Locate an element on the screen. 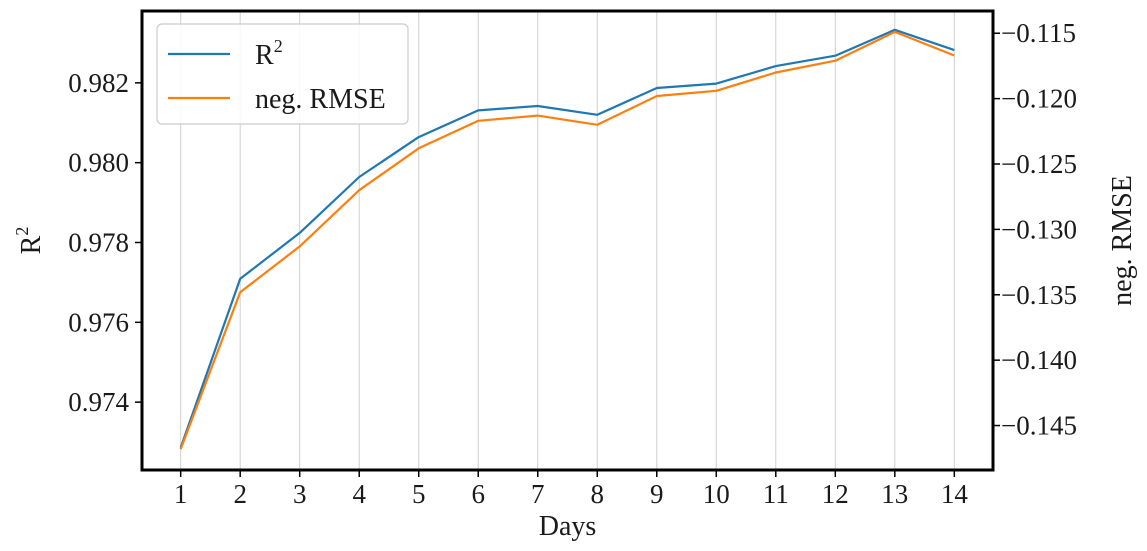  left-y-axis-label: R2 is located at coordinates (29, 241).